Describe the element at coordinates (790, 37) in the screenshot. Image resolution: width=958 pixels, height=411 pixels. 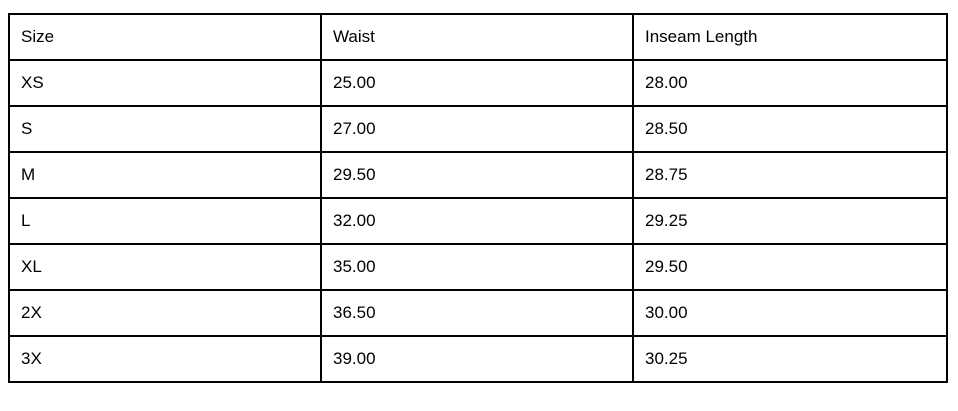
I see `header-inseam-length: Inseam Length` at that location.